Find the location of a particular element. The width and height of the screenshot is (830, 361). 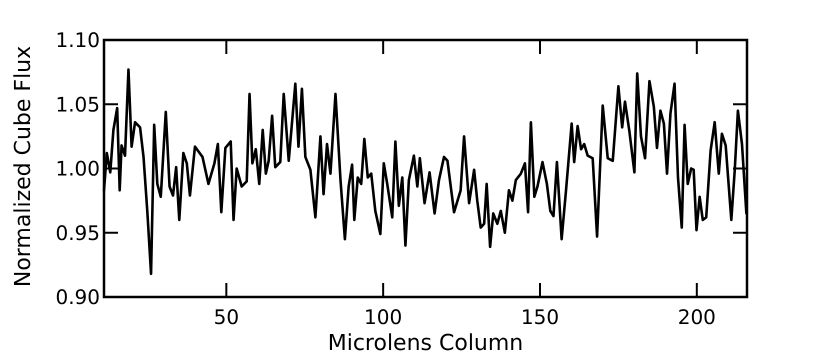

x-tick-label: 200 is located at coordinates (697, 317).